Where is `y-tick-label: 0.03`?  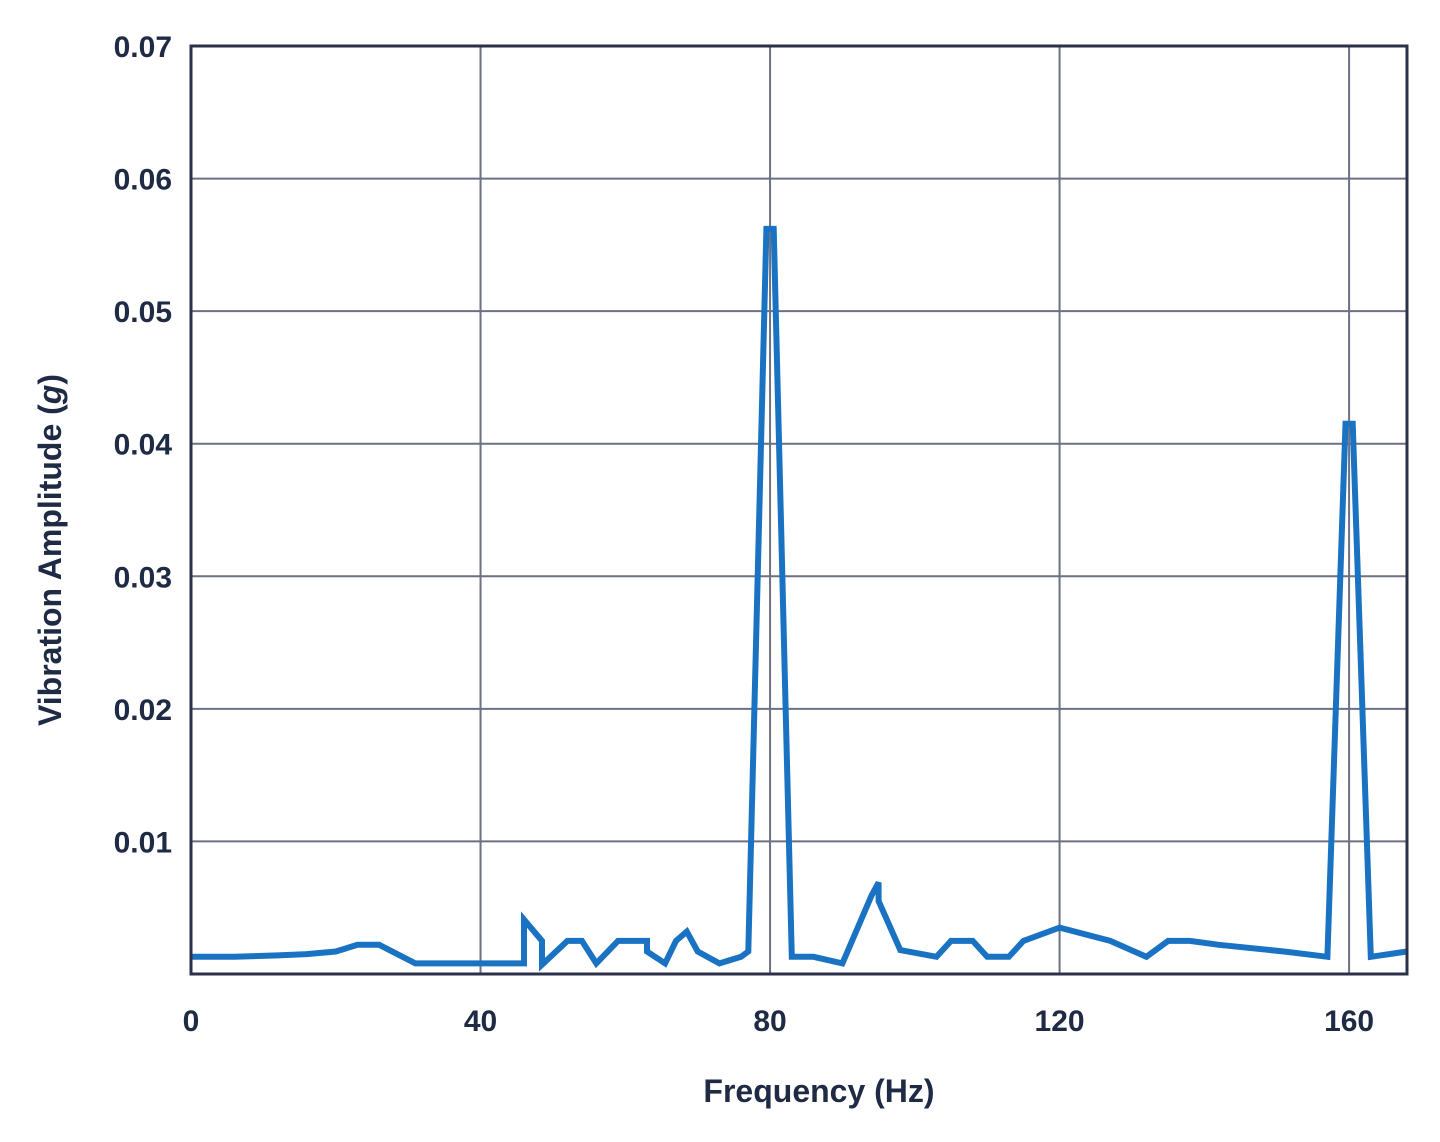
y-tick-label: 0.03 is located at coordinates (143, 577).